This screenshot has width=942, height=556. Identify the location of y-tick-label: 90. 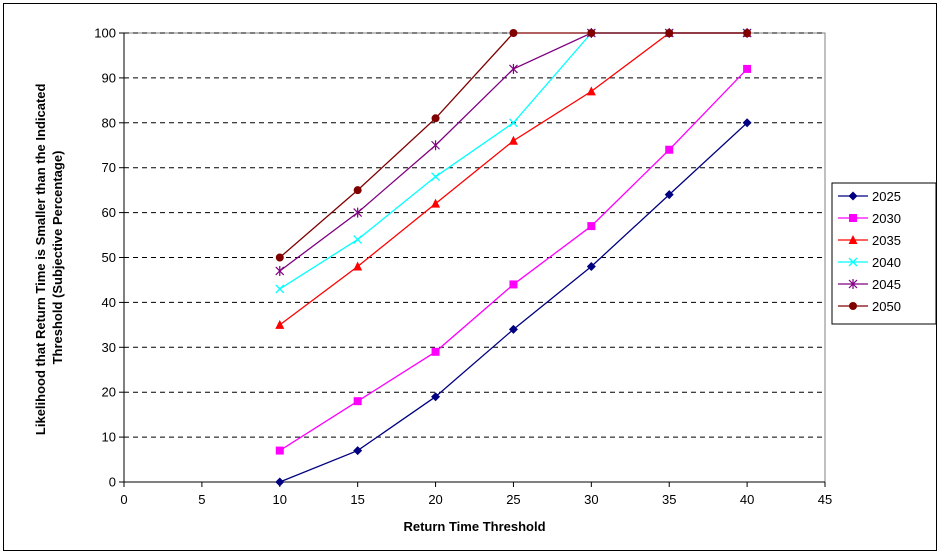
(109, 77).